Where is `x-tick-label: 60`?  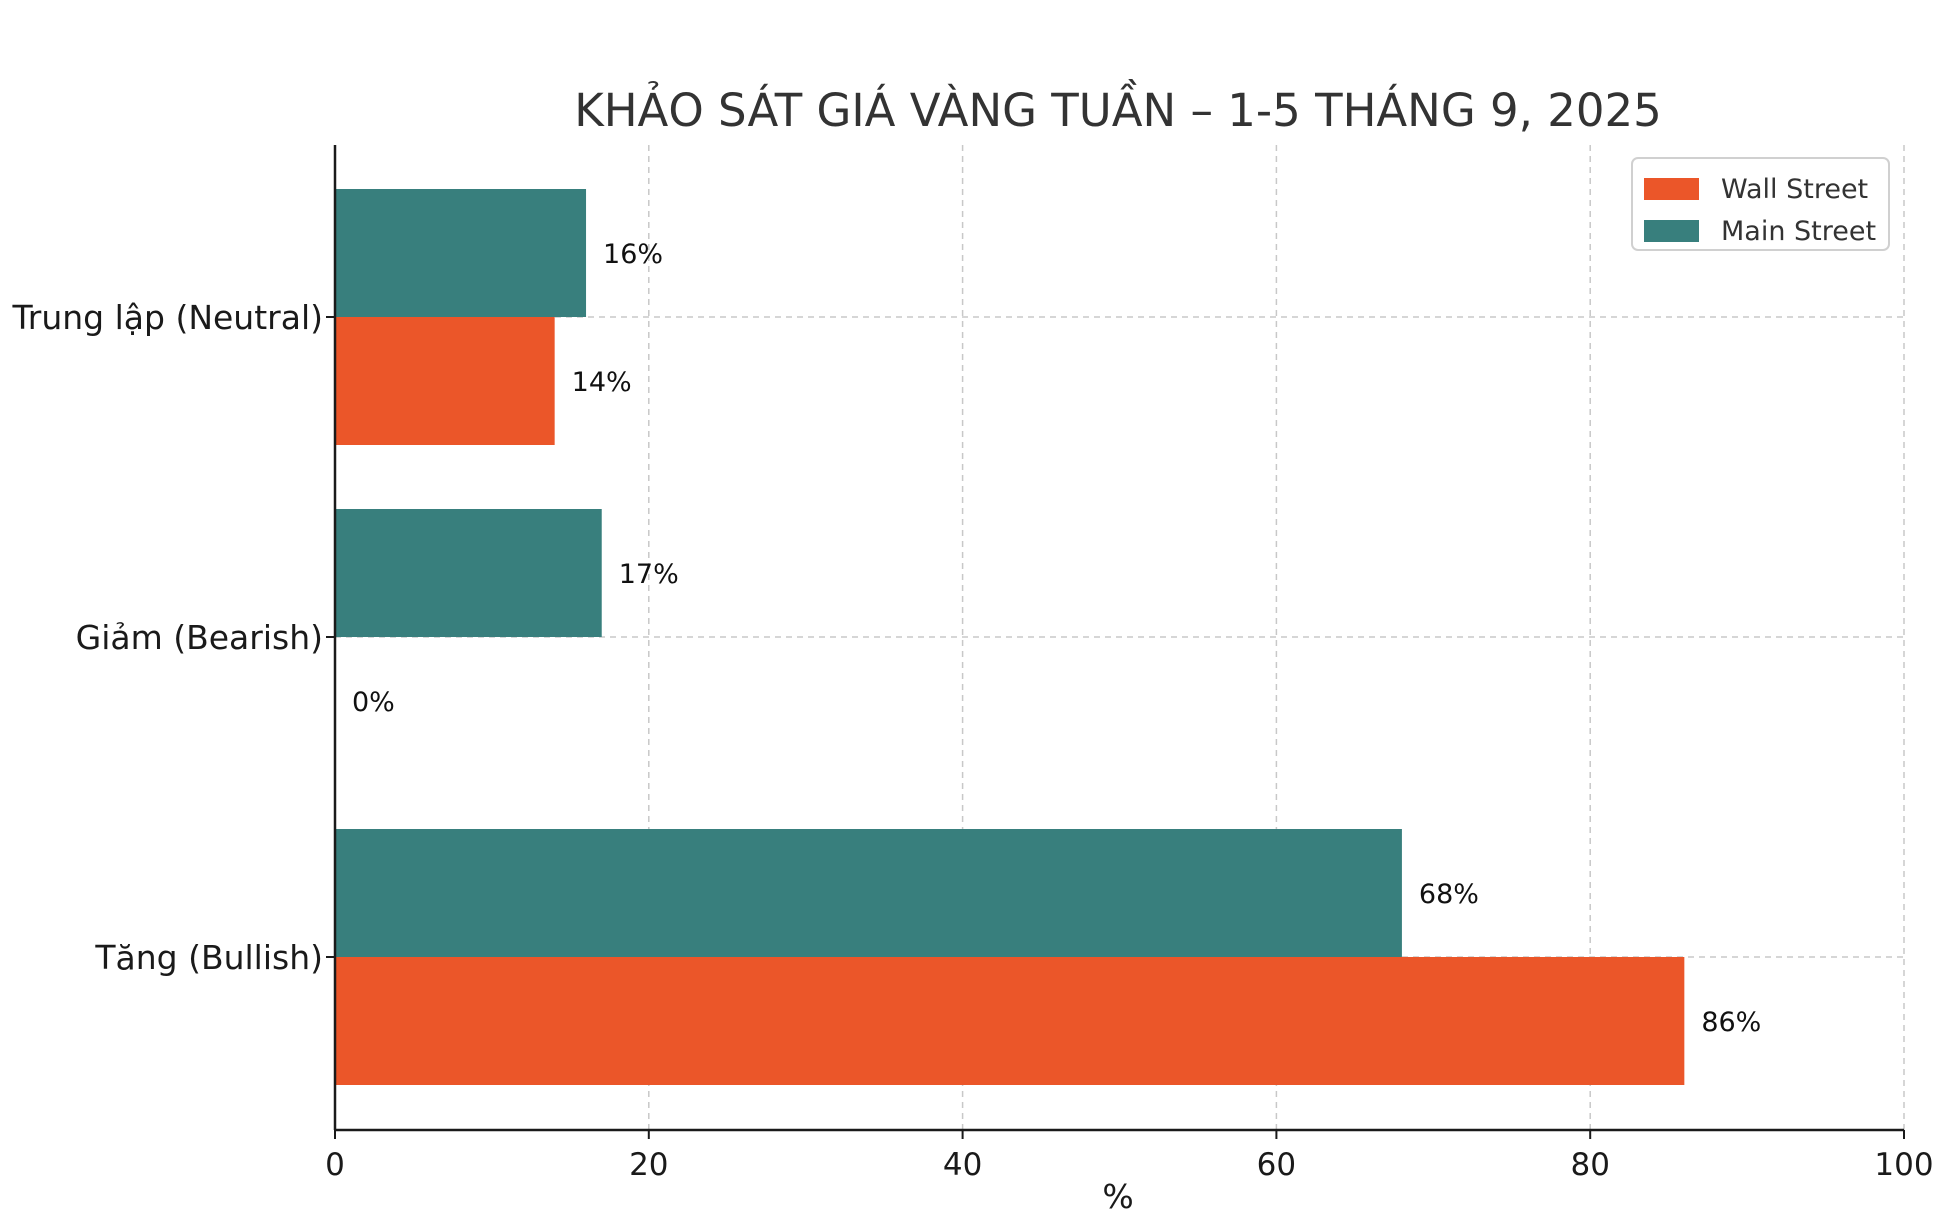
x-tick-label: 60 is located at coordinates (1276, 1165).